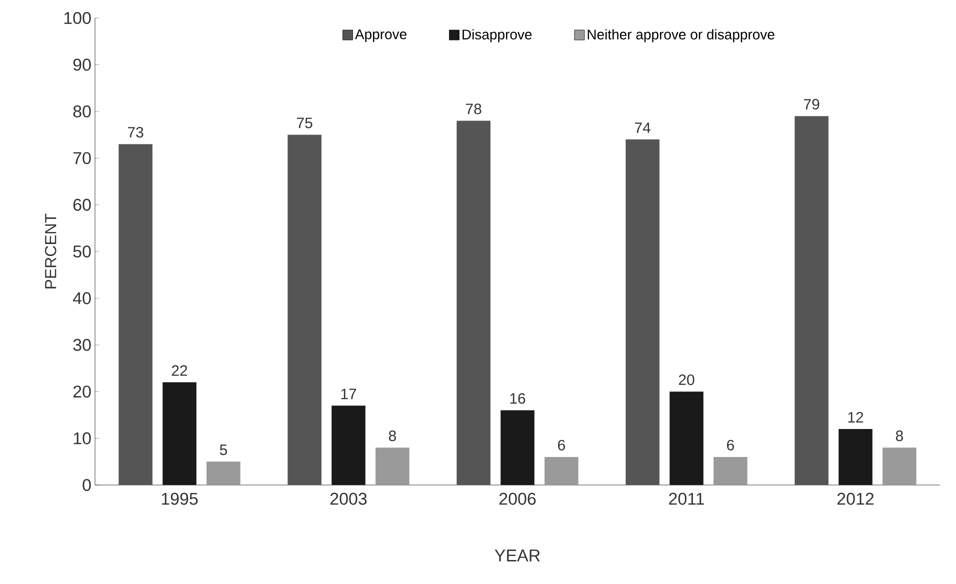 This screenshot has width=956, height=584. I want to click on y-tick-label: 40, so click(81, 298).